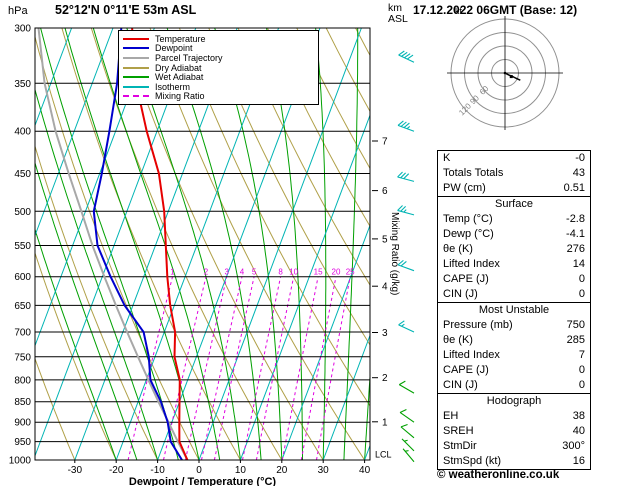  Describe the element at coordinates (385, 141) in the screenshot. I see `chart-text: 7` at that location.